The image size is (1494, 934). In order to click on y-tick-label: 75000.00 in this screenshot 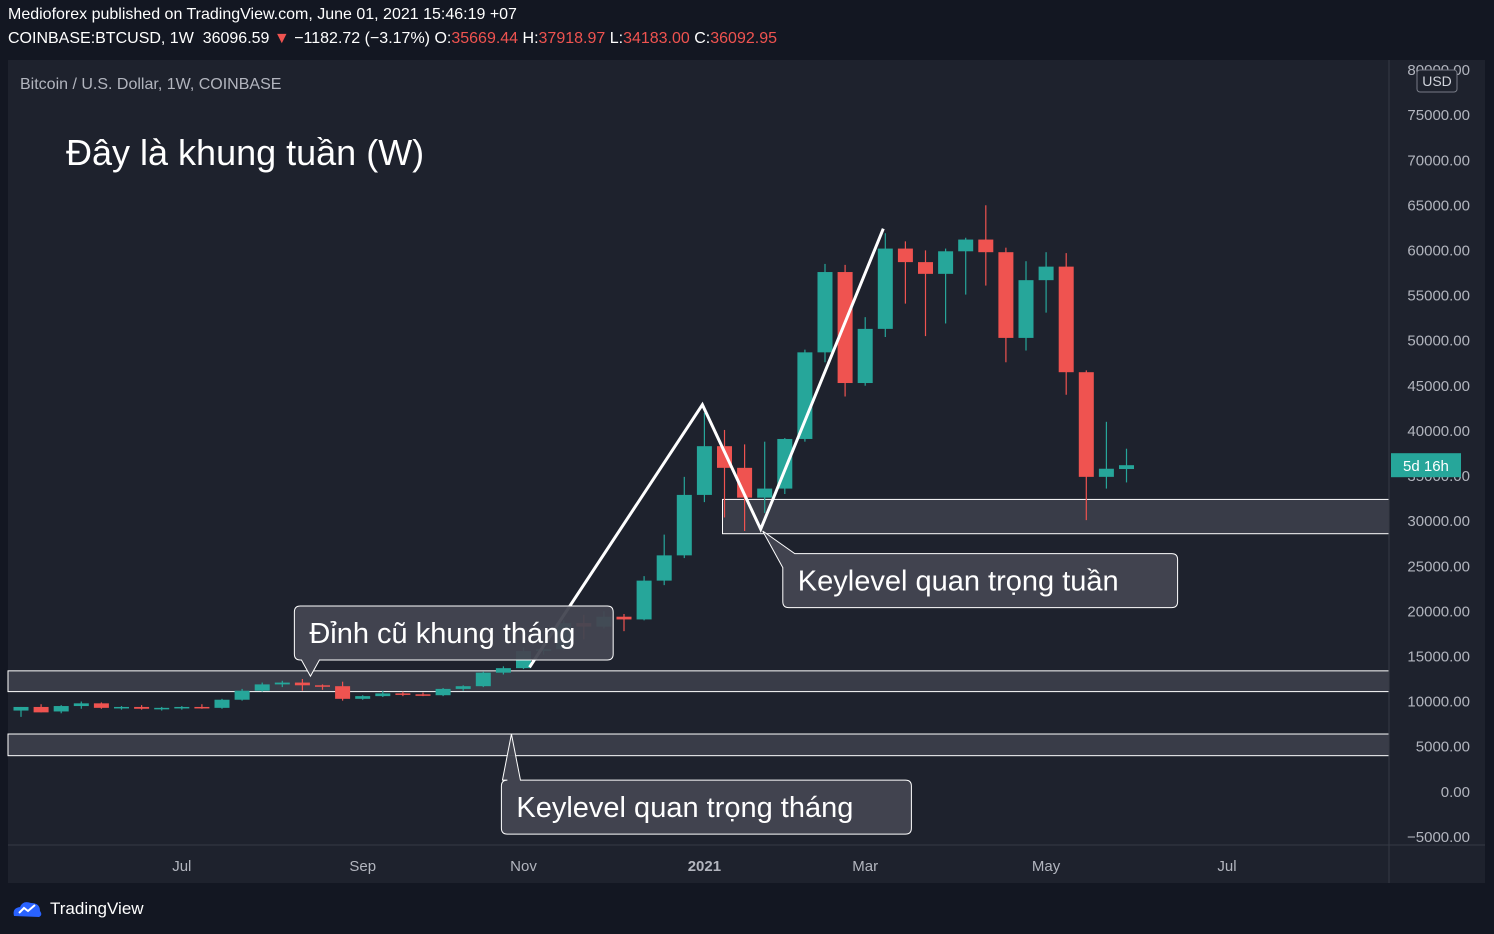, I will do `click(1438, 115)`.